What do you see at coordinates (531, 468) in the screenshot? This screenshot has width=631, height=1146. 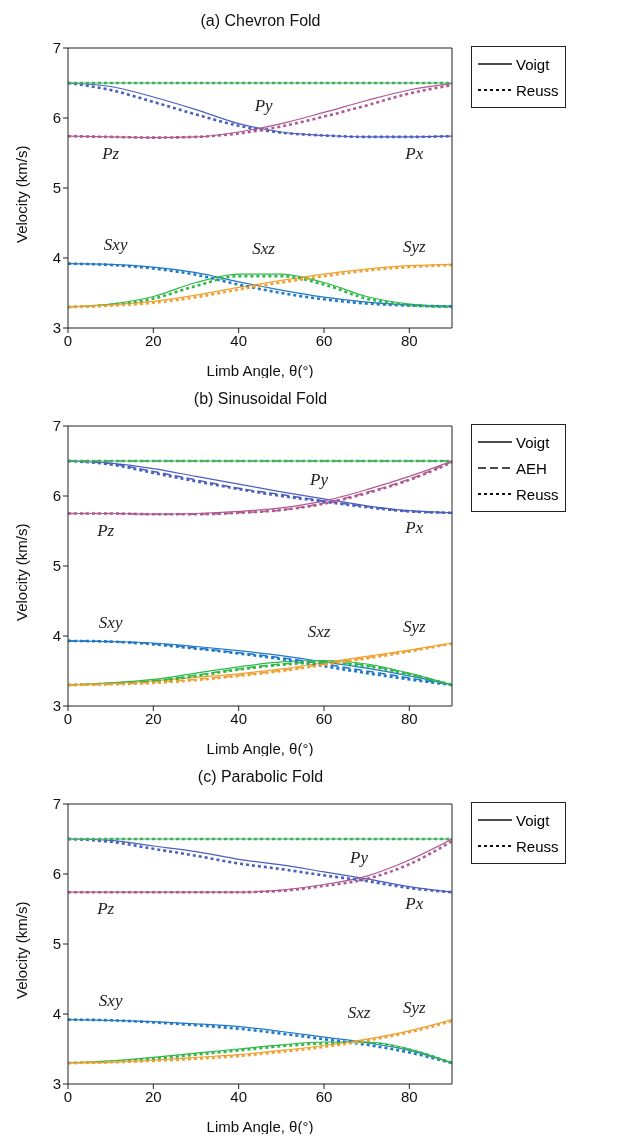 I see `text: AEH` at bounding box center [531, 468].